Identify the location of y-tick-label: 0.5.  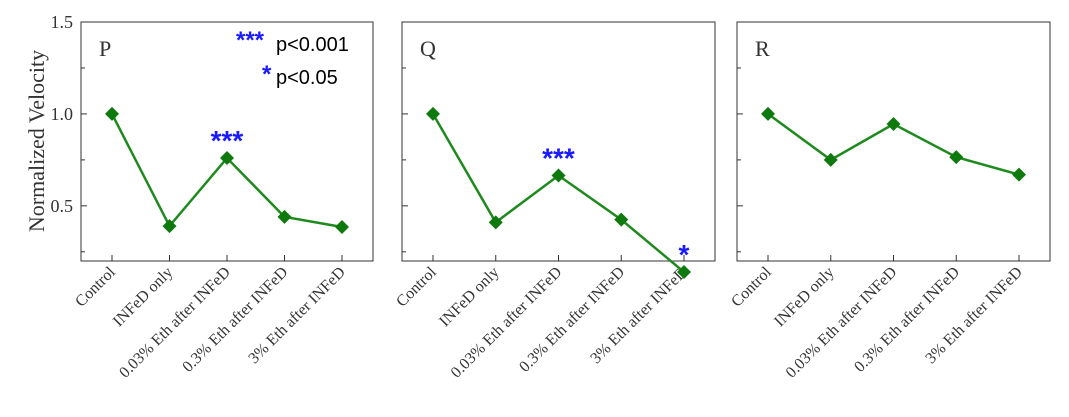
(62, 206).